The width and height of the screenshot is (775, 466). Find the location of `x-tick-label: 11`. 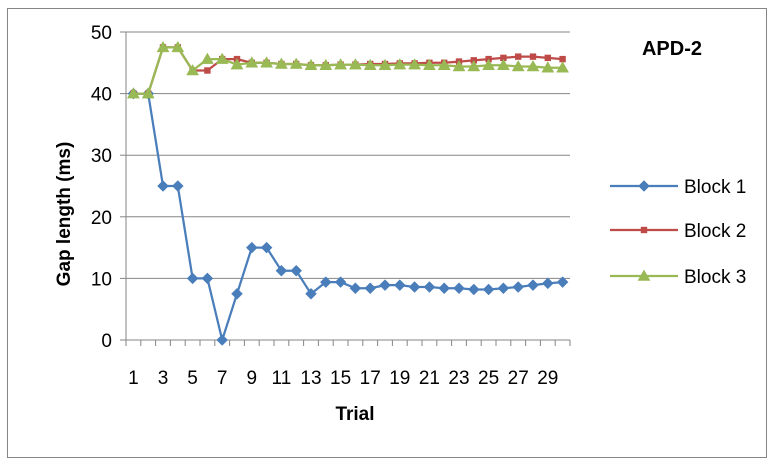

x-tick-label: 11 is located at coordinates (282, 378).